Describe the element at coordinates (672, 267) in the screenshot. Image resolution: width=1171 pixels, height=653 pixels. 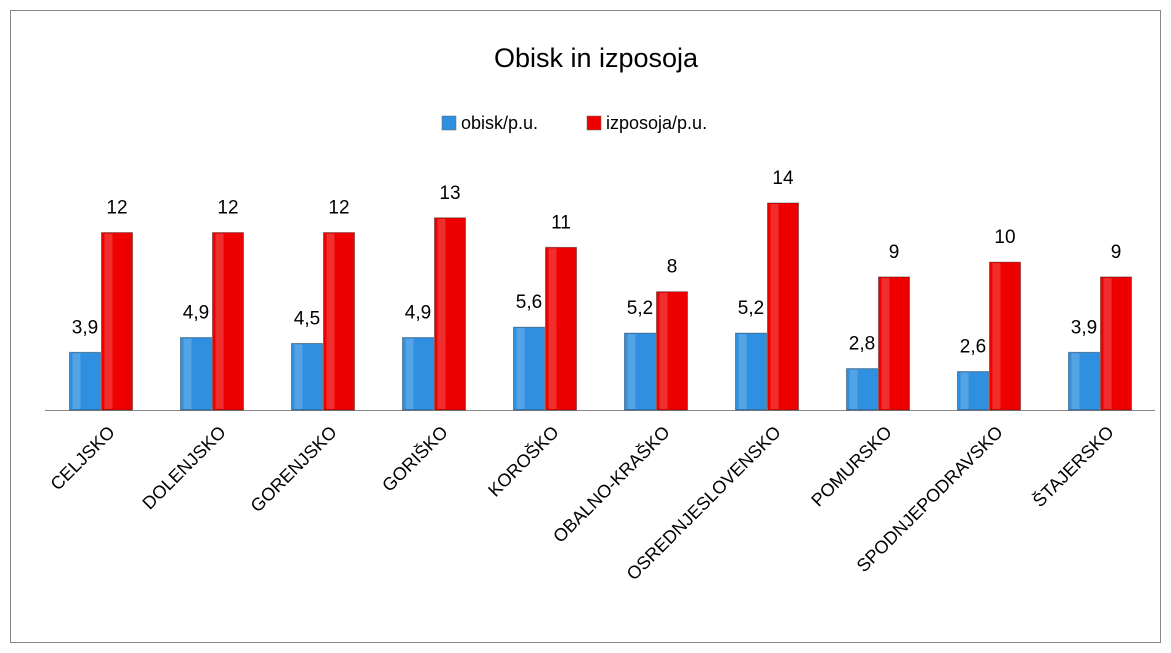
I see `data-label: 8` at that location.